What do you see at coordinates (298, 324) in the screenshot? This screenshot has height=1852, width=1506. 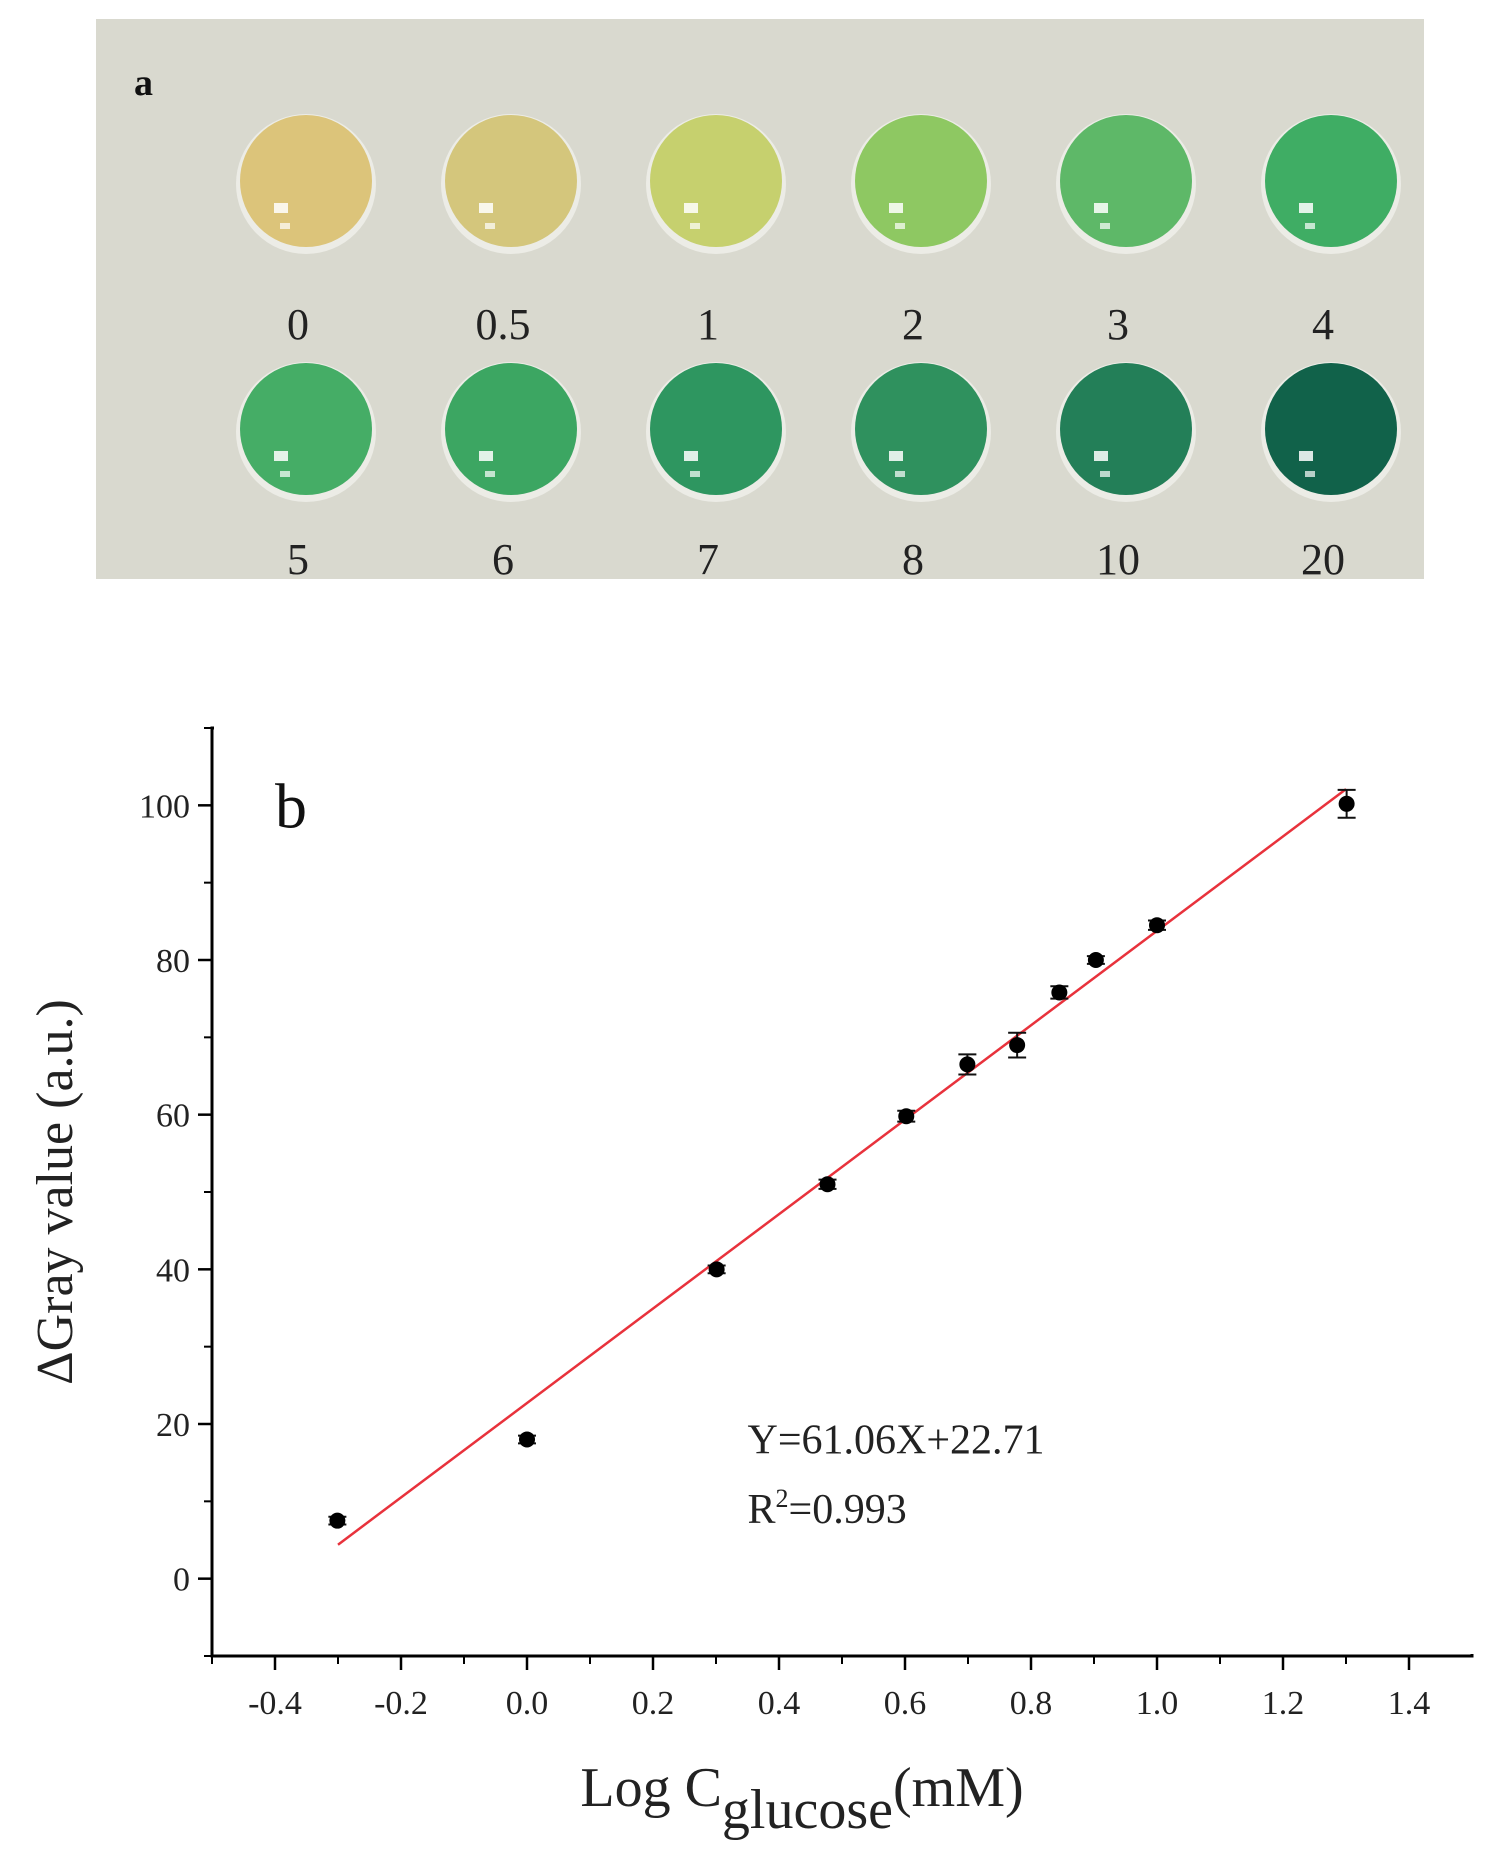 I see `well-label: 0` at bounding box center [298, 324].